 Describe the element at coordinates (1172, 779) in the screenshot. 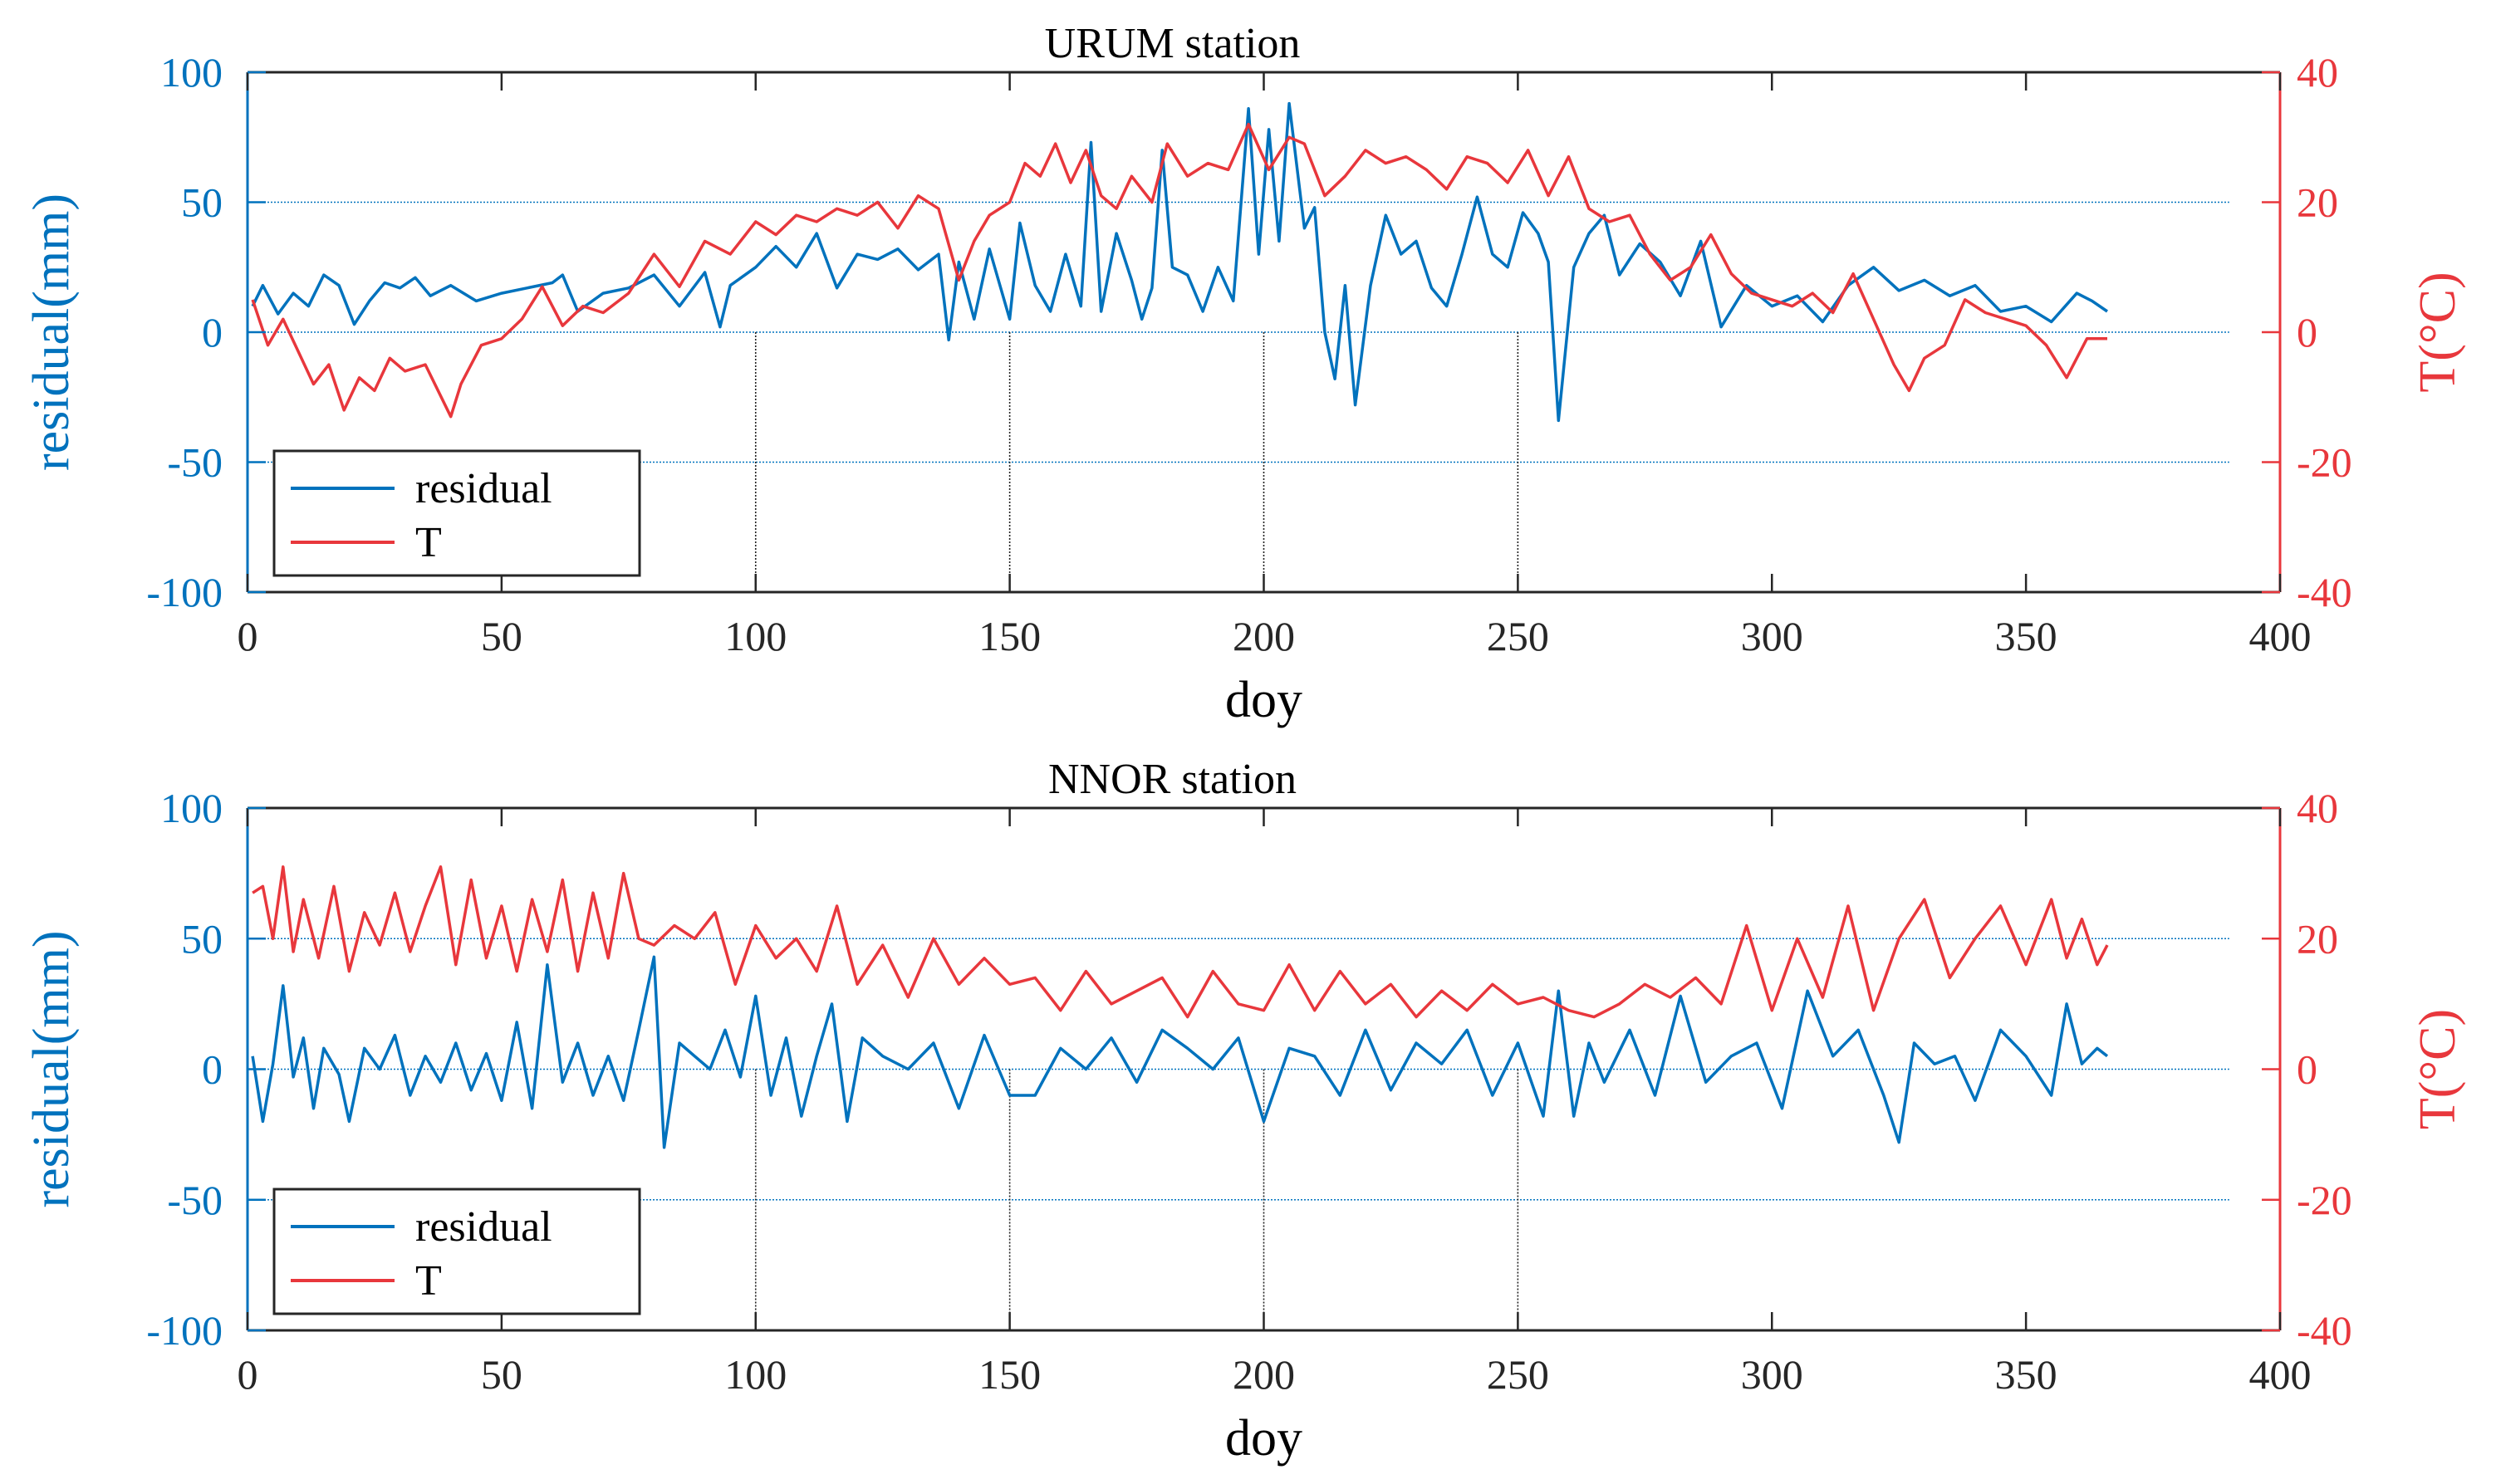

I see `chart-title: NNOR station` at that location.